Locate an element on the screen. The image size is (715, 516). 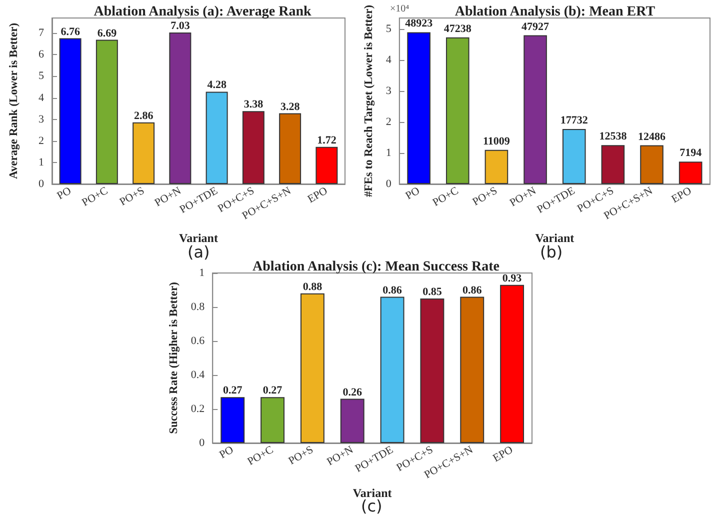
y-axis-title: #FEs to Reach Target (Lower is Better) is located at coordinates (369, 101).